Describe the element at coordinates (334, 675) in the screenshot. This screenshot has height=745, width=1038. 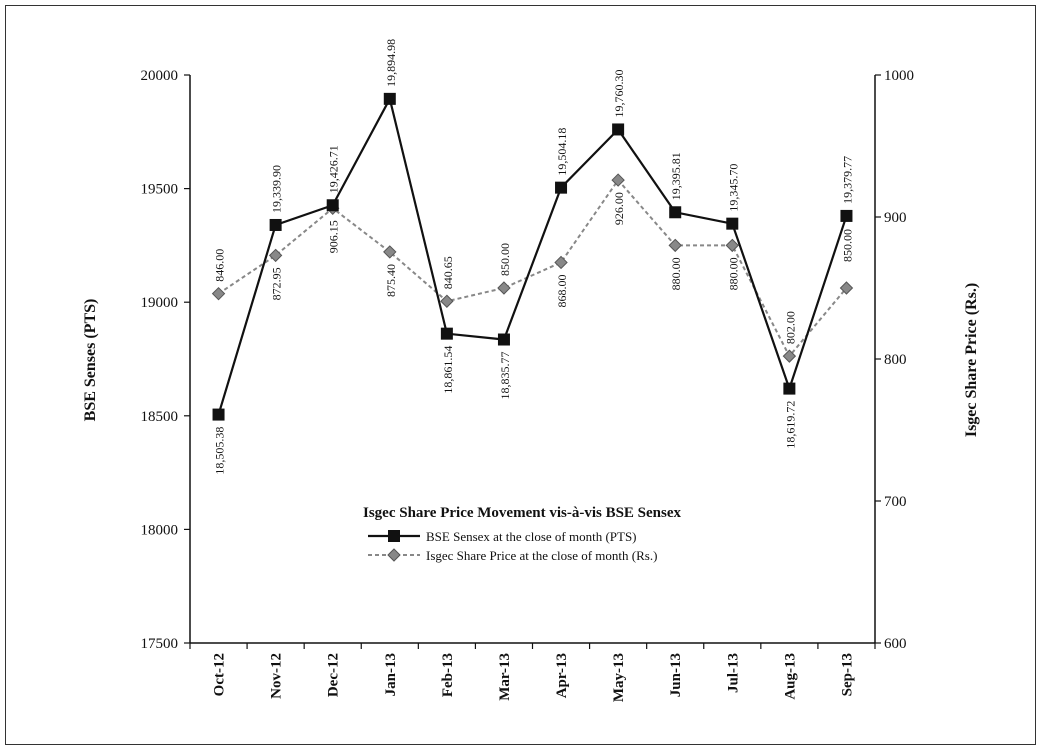
I see `x-tick-label: Dec-12` at that location.